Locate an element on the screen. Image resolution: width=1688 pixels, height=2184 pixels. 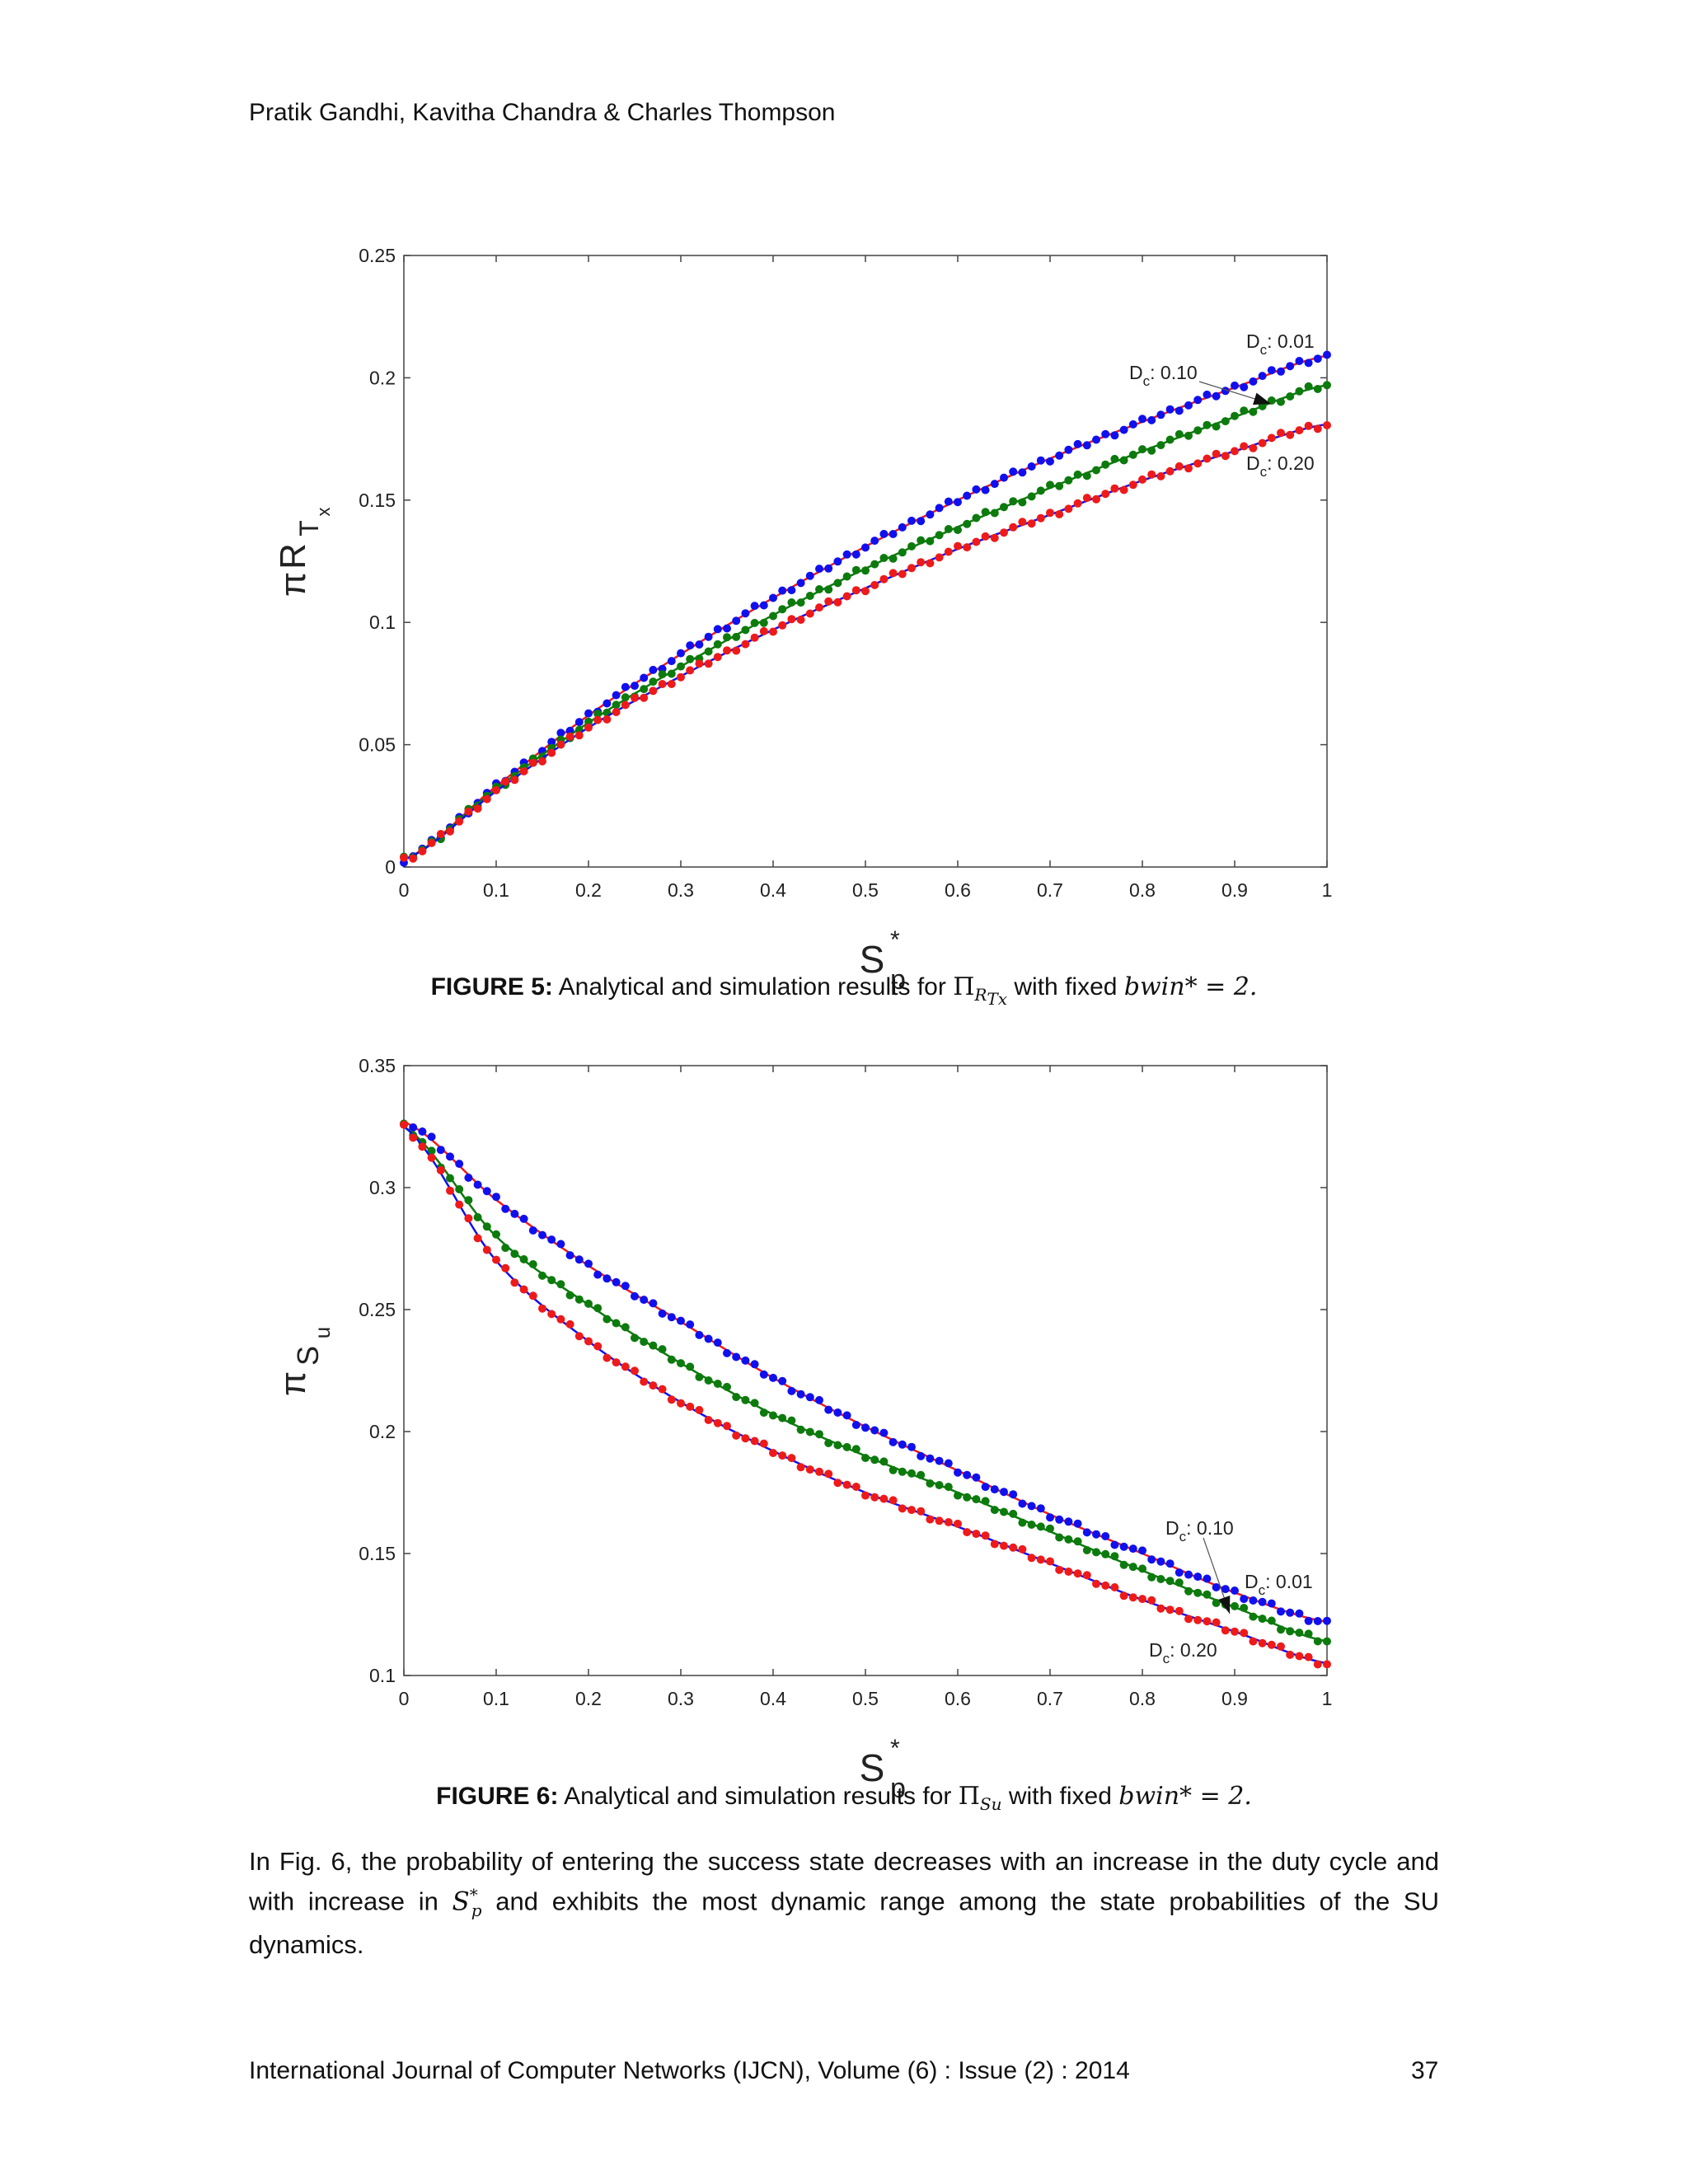
body-sp-sub: p is located at coordinates (477, 1910).